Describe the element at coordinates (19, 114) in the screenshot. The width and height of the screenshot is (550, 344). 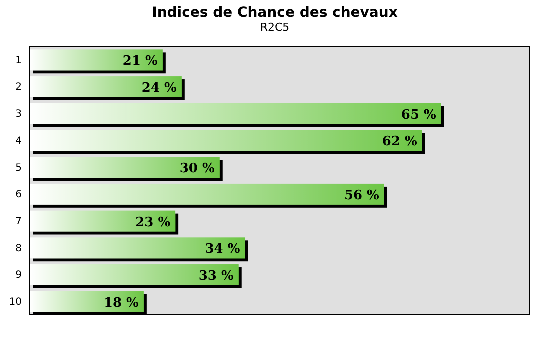
I see `y-tick-label: 3` at that location.